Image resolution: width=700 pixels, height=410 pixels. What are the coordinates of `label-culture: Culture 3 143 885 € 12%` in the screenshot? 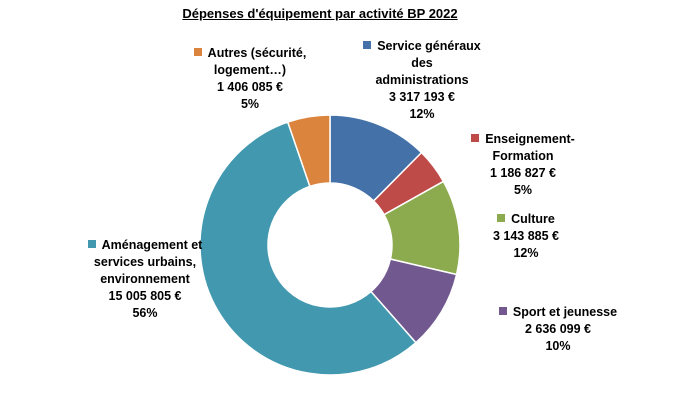 It's located at (526, 236).